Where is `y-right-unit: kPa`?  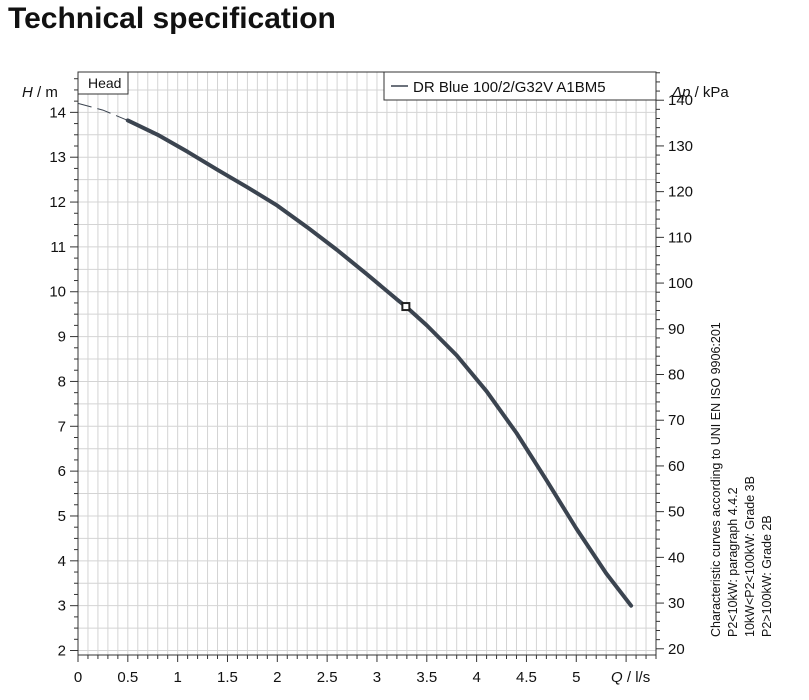 y-right-unit: kPa is located at coordinates (716, 92).